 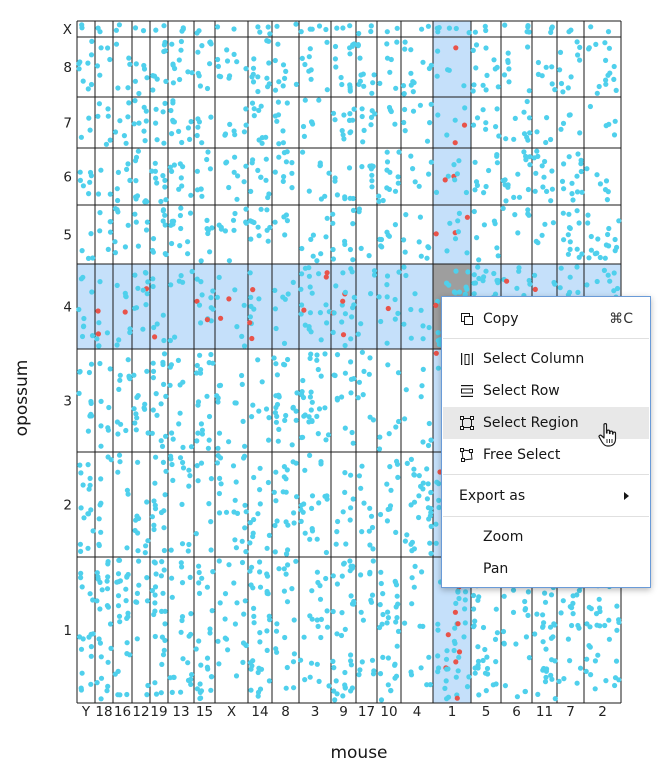 I want to click on menu-item-select-row: Select Row, so click(x=546, y=391).